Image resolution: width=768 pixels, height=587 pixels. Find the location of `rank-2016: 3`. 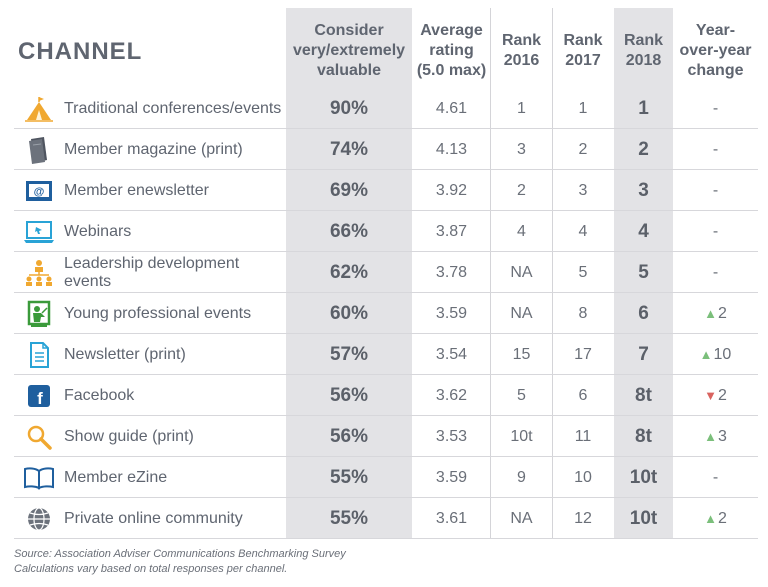

rank-2016: 3 is located at coordinates (521, 149).